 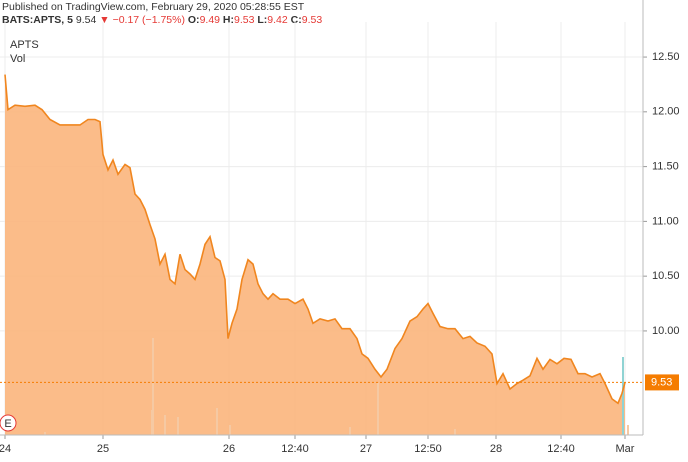 I want to click on ohlc-label: O:, so click(x=194, y=20).